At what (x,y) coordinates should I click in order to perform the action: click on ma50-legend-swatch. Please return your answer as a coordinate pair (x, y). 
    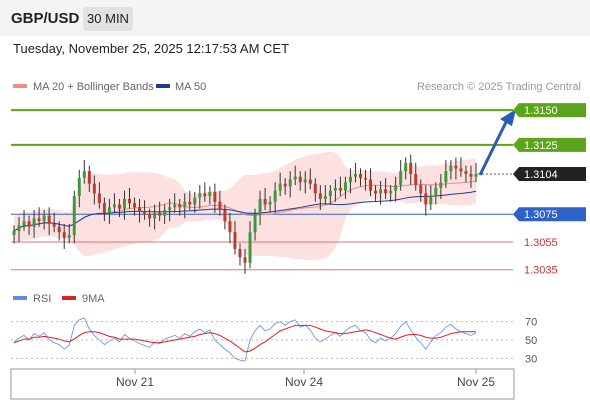
    Looking at the image, I should click on (163, 86).